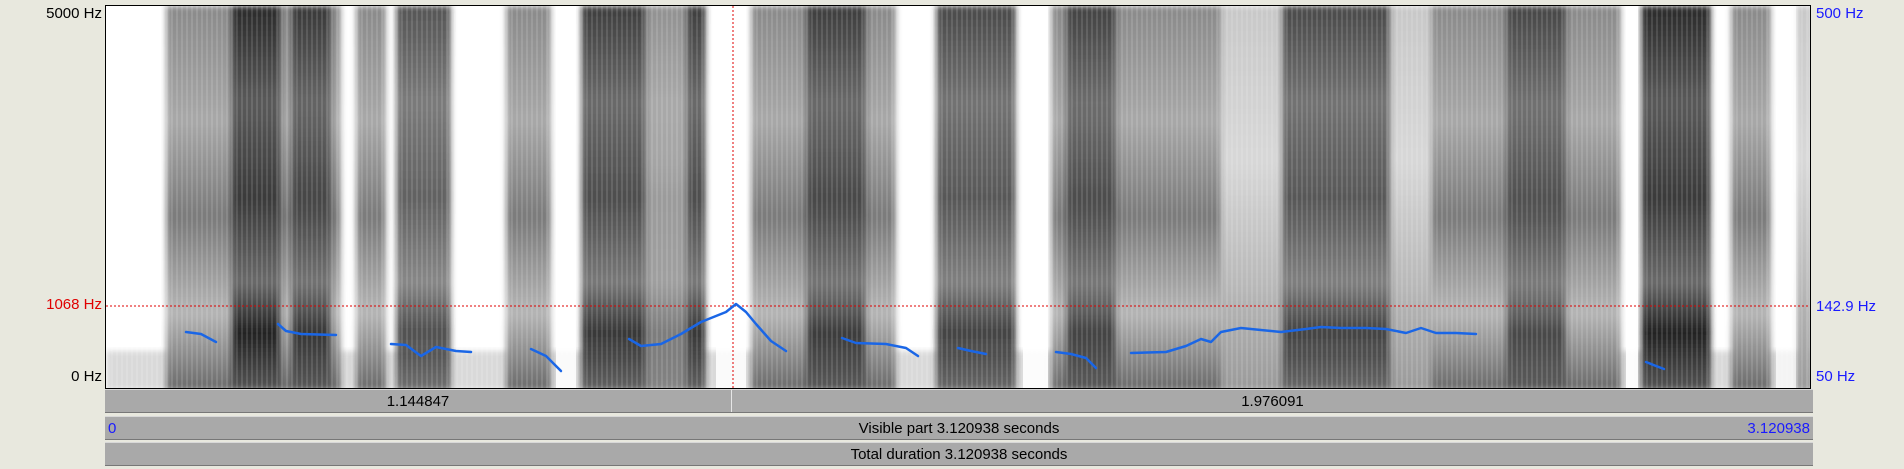 The height and width of the screenshot is (469, 1904). I want to click on visible-part-bar: 0 Visible part 3.120938 seconds 3.120938, so click(959, 428).